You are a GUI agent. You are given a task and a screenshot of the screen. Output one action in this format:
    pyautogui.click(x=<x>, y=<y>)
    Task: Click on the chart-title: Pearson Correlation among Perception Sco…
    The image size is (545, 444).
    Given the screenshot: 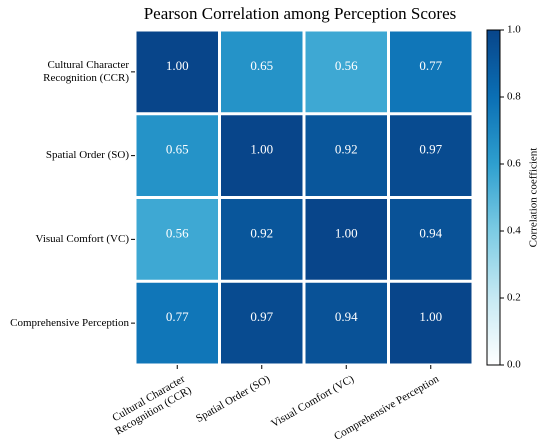 What is the action you would take?
    pyautogui.click(x=300, y=13)
    